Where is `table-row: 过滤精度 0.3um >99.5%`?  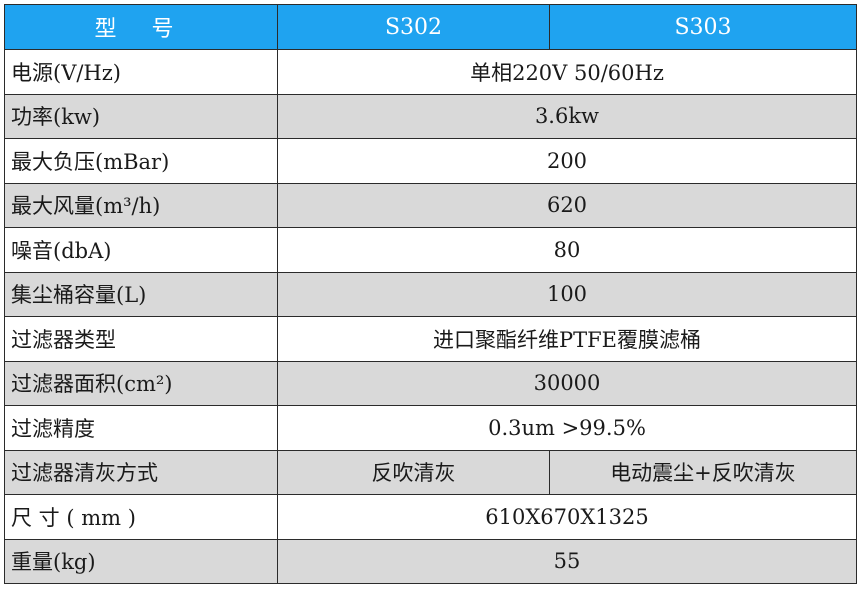
table-row: 过滤精度 0.3um >99.5% is located at coordinates (430, 428).